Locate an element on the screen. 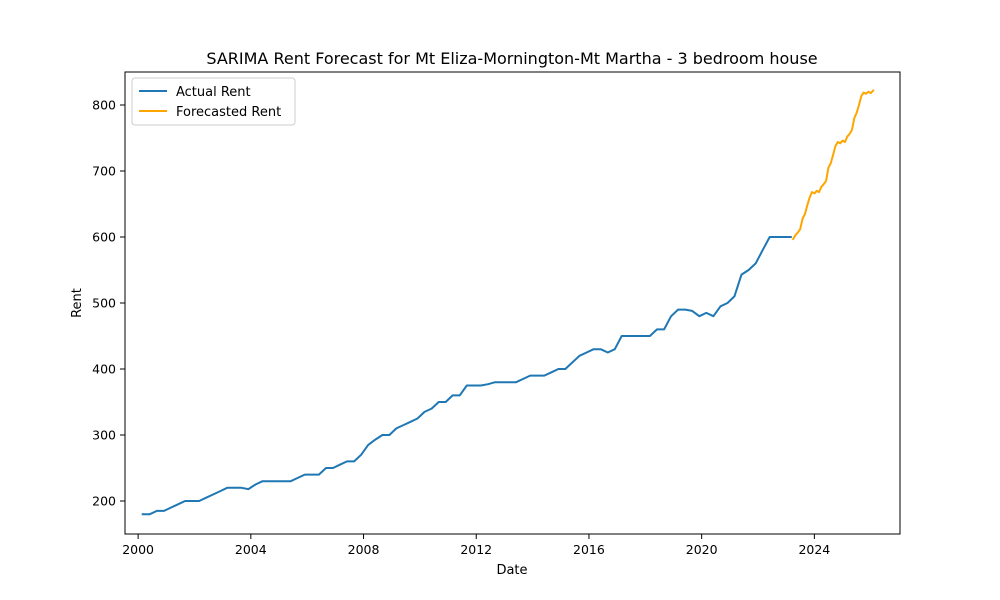 The image size is (1000, 600). y-tick-label: 600 is located at coordinates (104, 237).